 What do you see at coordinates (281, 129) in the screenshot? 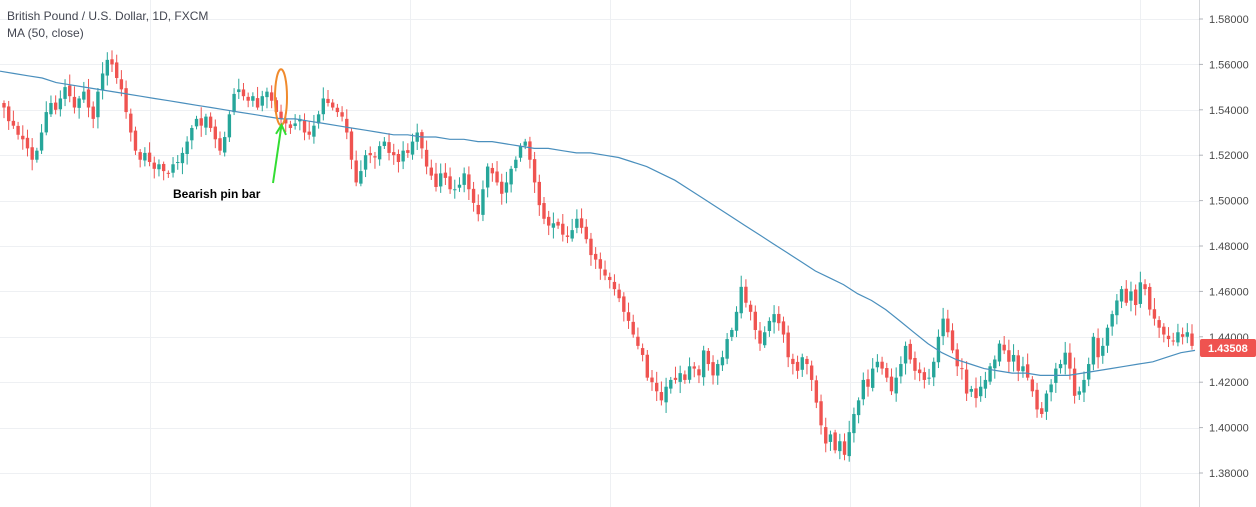
I see `pin-bar-arrowhead` at bounding box center [281, 129].